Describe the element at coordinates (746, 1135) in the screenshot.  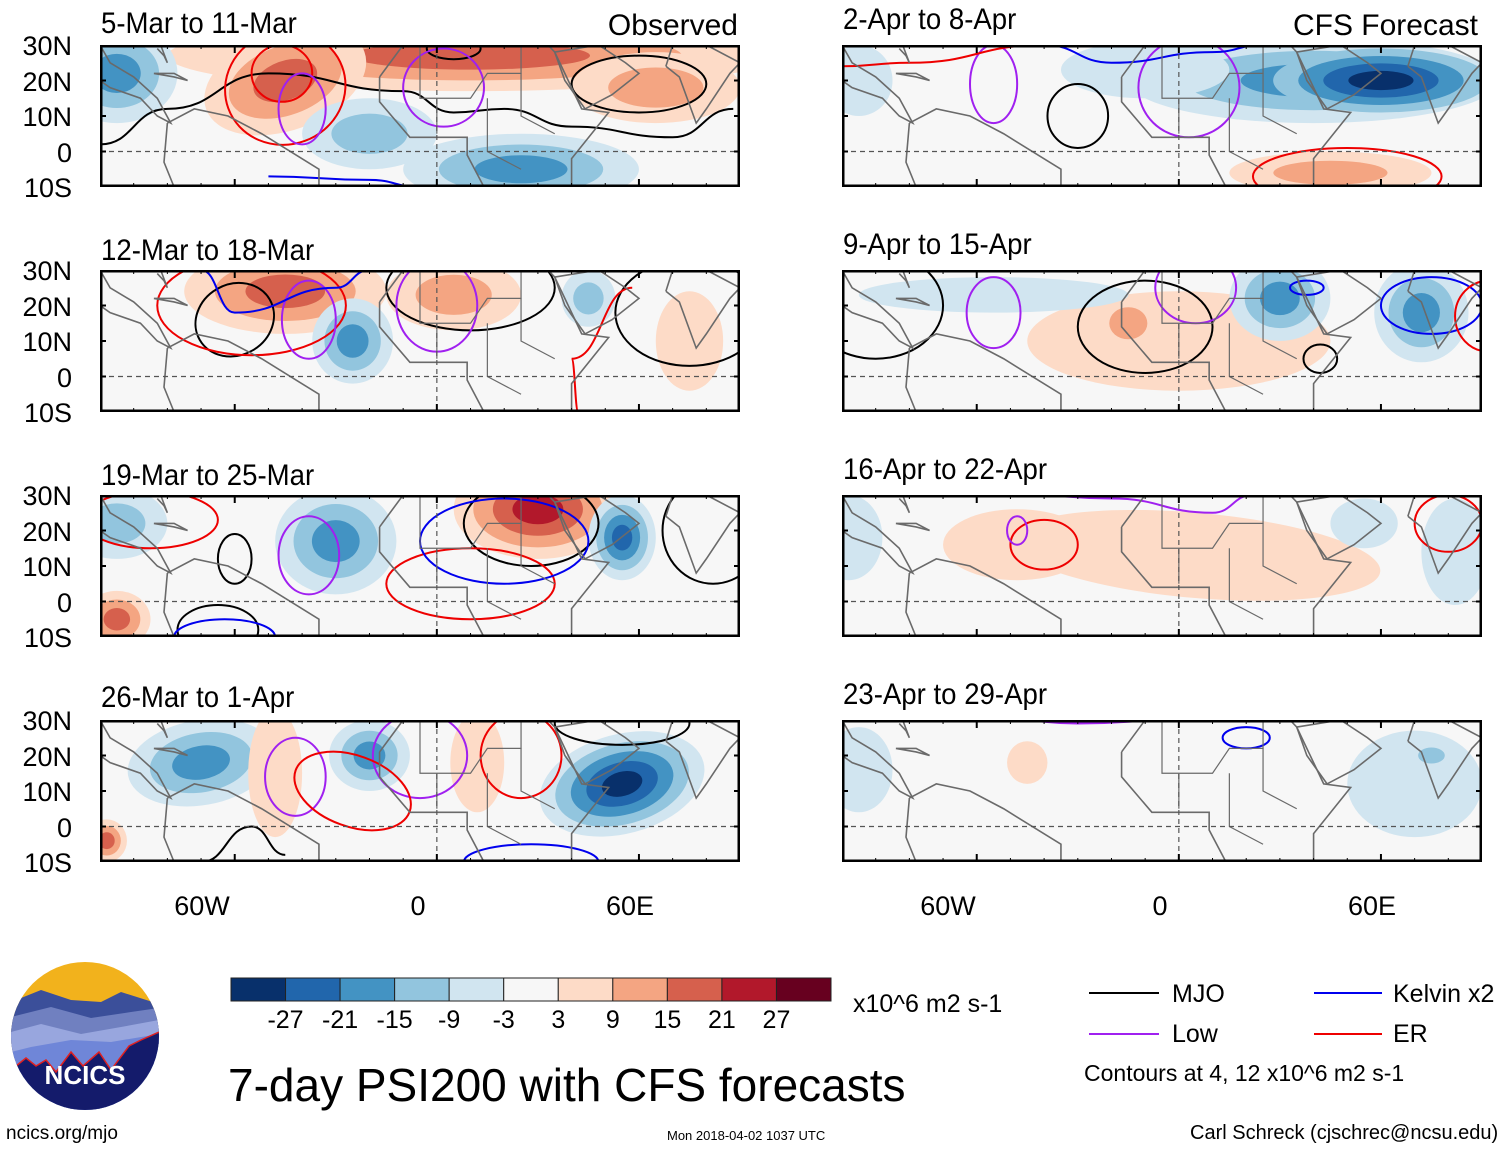
I see `timestamp: Mon 2018-04-02 1037 UTC` at that location.